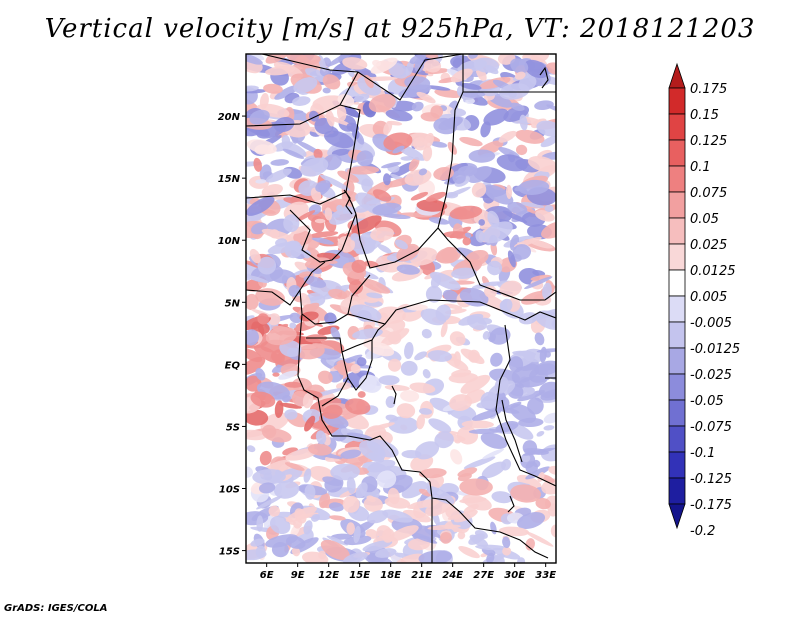 The image size is (800, 618). Describe the element at coordinates (56, 608) in the screenshot. I see `grads-credit: GrADS: IGES/COLA` at that location.